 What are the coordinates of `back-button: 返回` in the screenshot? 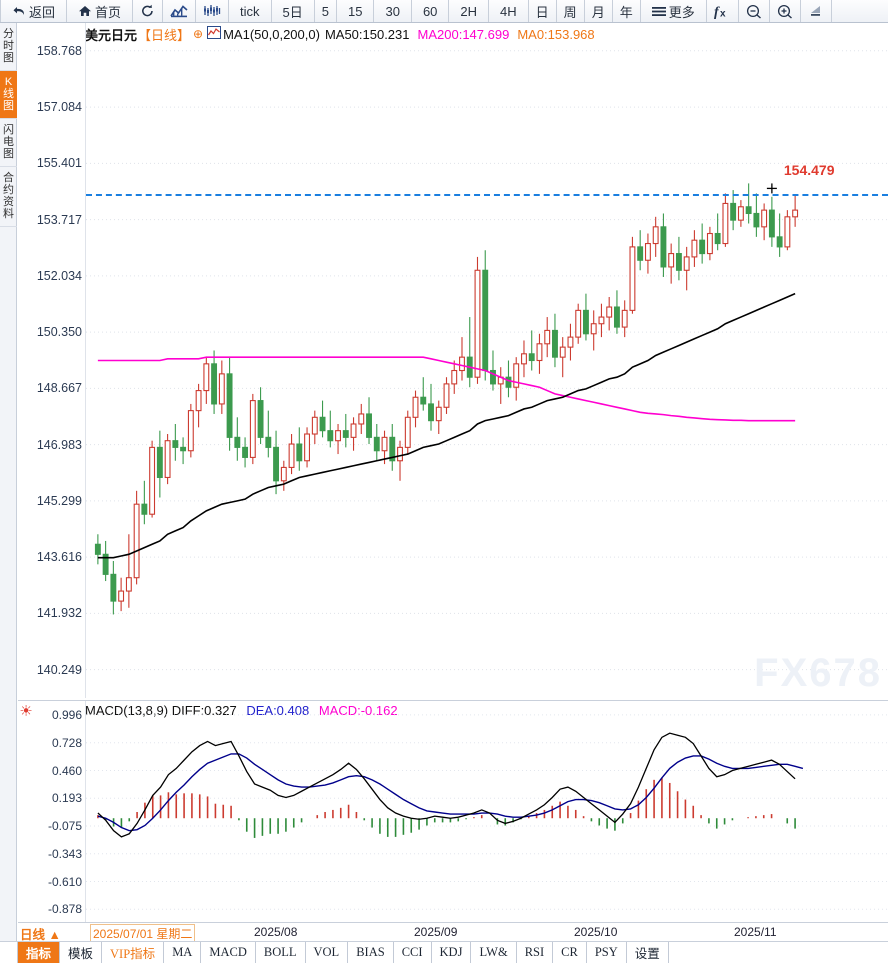 It's located at (34, 11).